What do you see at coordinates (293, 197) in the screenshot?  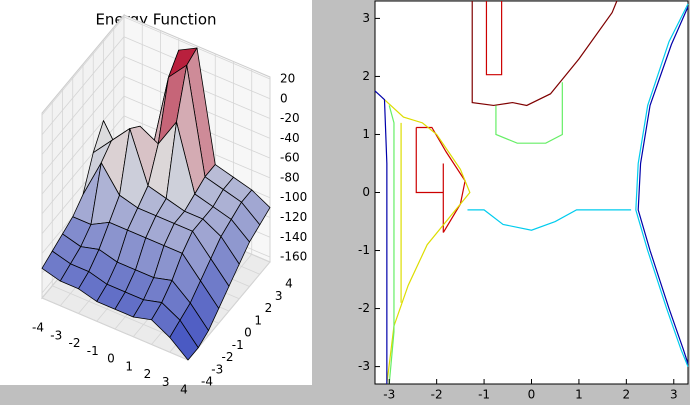 I see `z-tick-label: -100` at bounding box center [293, 197].